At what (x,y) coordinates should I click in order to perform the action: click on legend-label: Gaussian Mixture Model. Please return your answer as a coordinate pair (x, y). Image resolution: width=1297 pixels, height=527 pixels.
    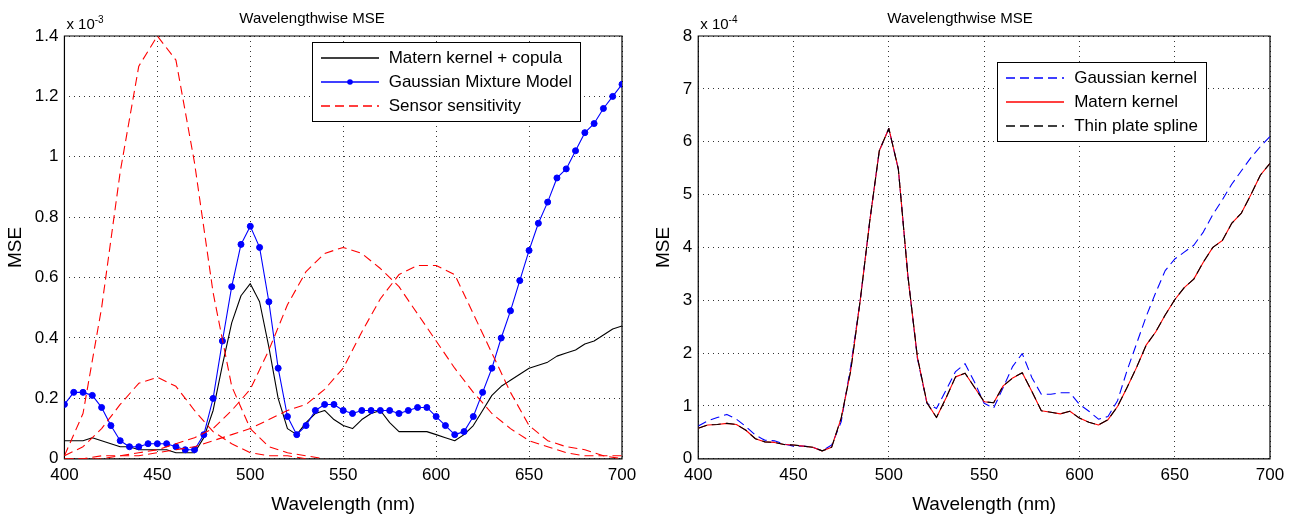
    Looking at the image, I should click on (480, 82).